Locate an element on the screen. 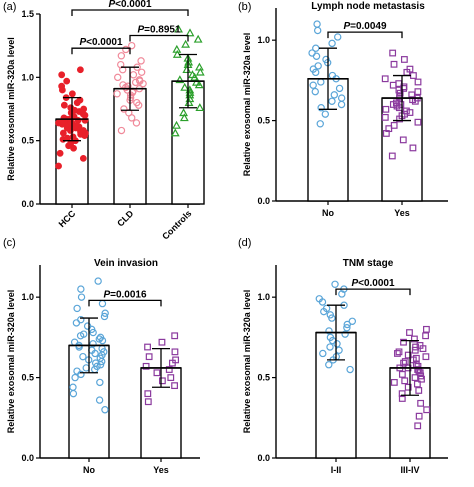  x-tick-label: Controls is located at coordinates (176, 224).